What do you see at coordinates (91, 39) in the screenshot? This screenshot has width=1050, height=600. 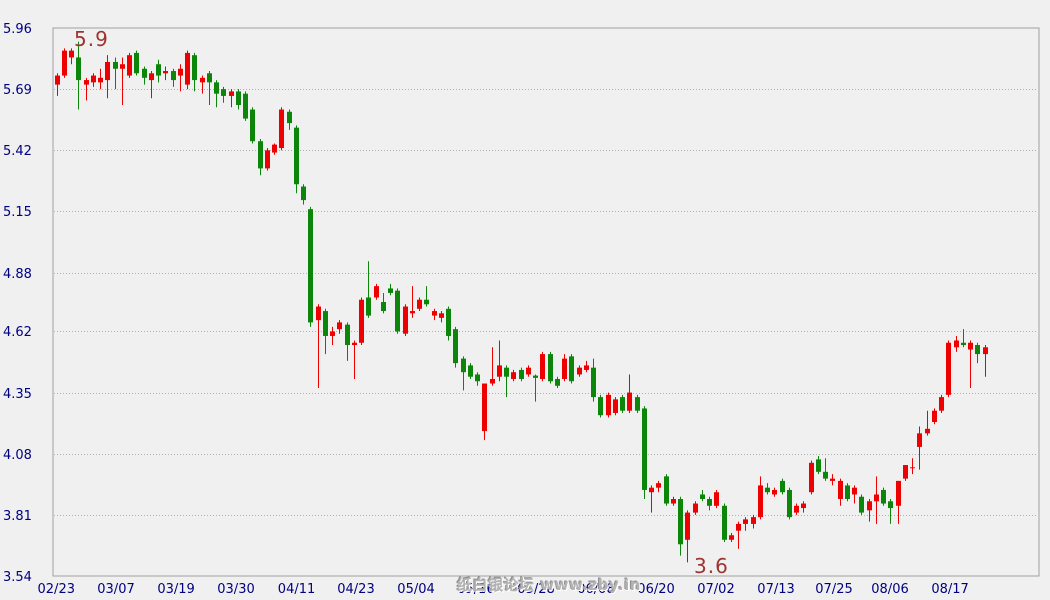 I see `high-price-annotation: 5.9` at bounding box center [91, 39].